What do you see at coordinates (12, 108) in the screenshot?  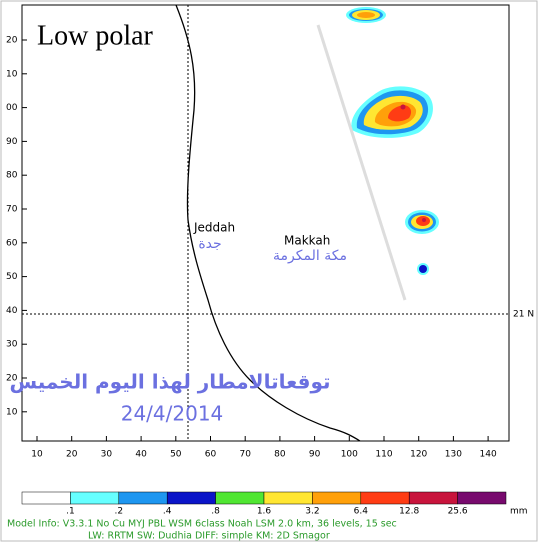 I see `y-tick-label: 00` at bounding box center [12, 108].